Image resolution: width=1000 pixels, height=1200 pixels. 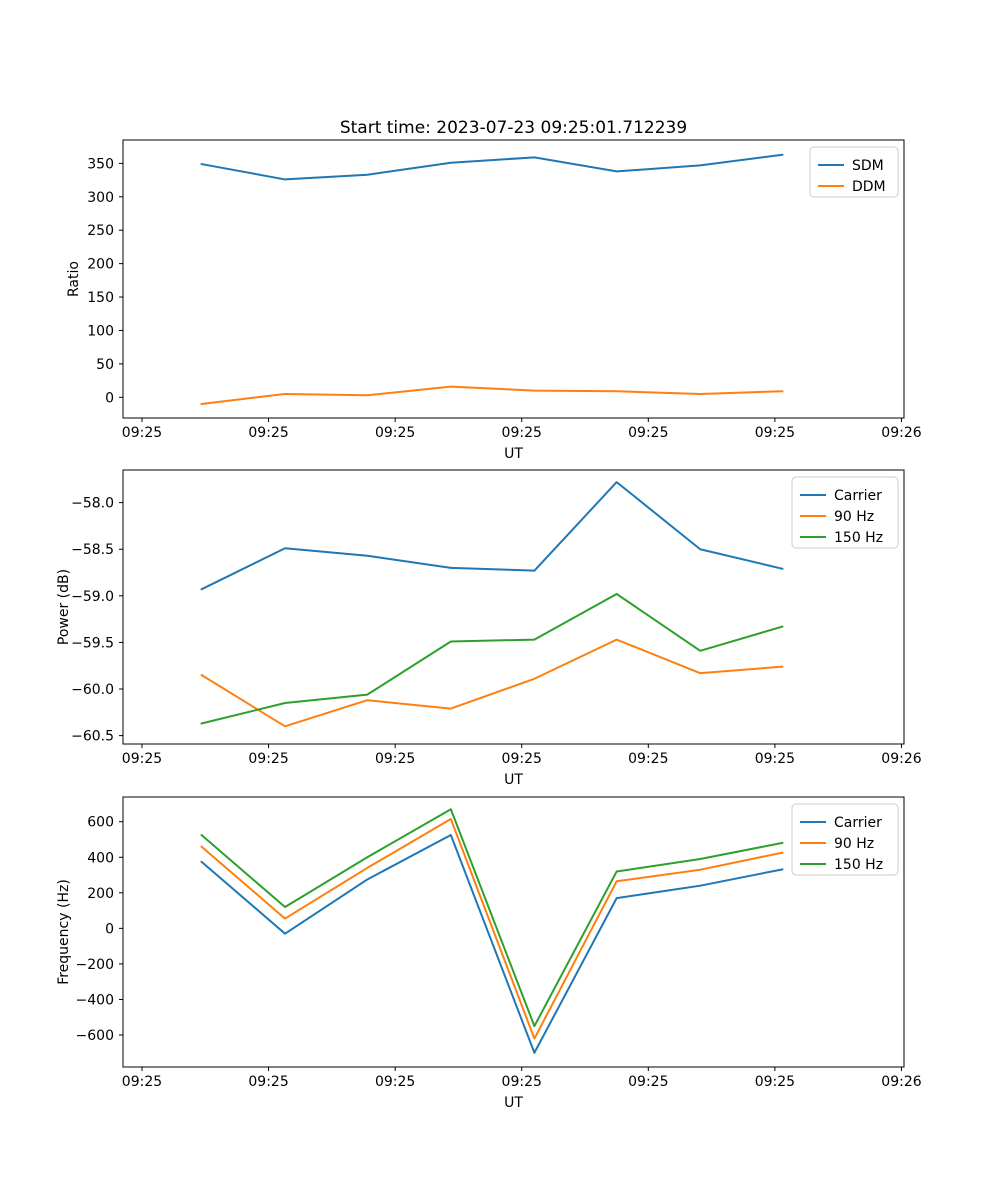 I want to click on y-tick-label: −58.5, so click(x=92, y=550).